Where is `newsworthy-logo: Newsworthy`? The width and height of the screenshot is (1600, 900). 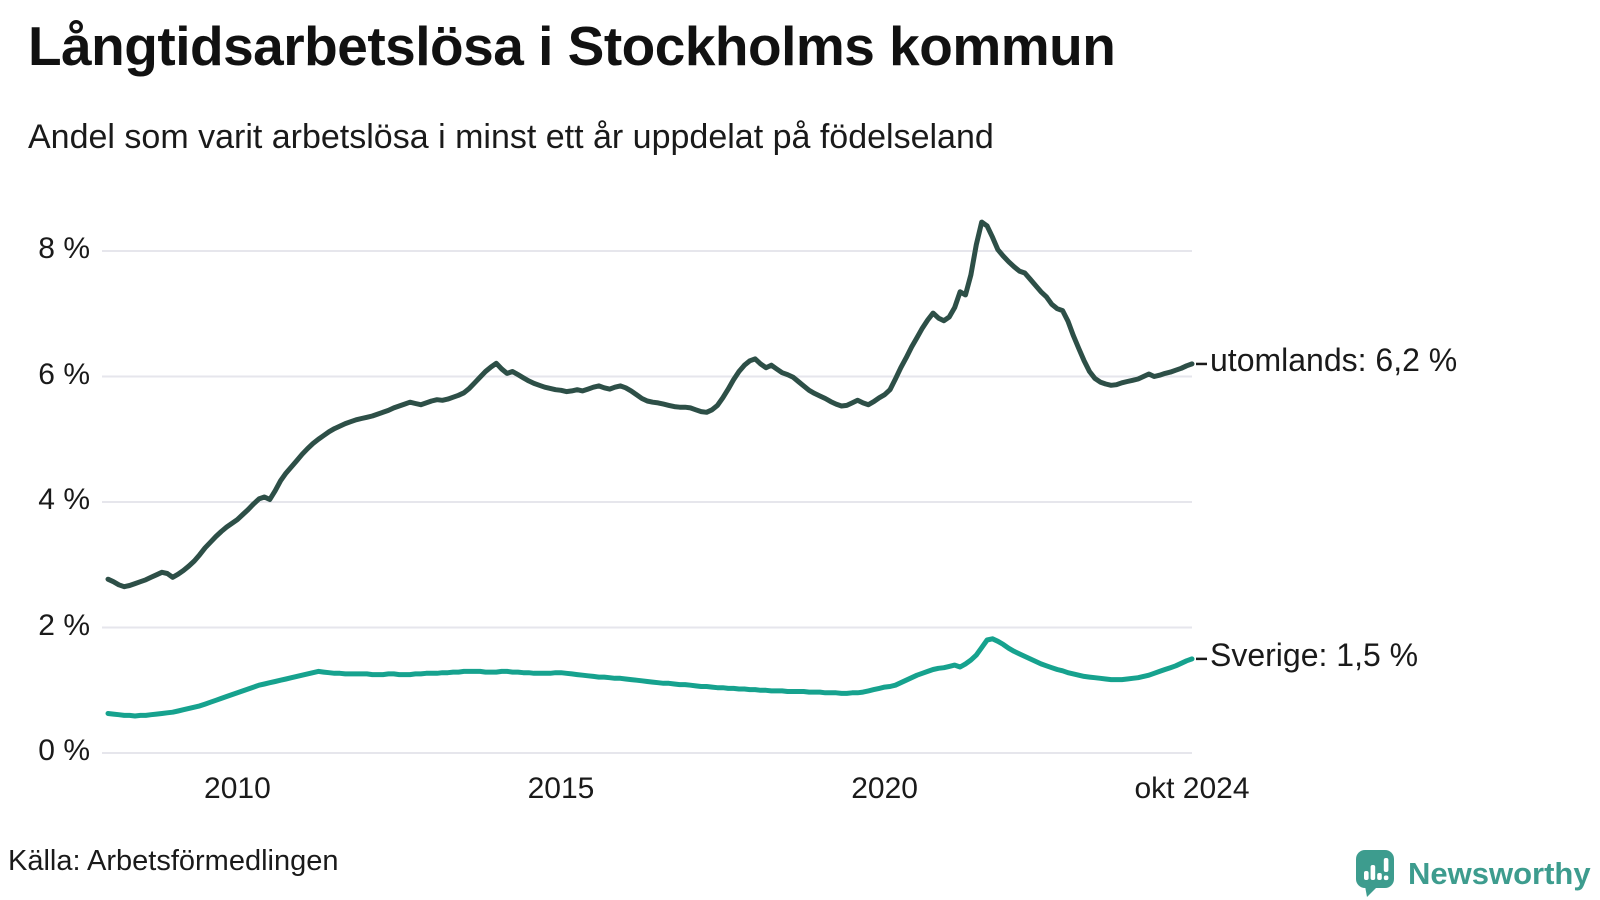
newsworthy-logo: Newsworthy is located at coordinates (1473, 874).